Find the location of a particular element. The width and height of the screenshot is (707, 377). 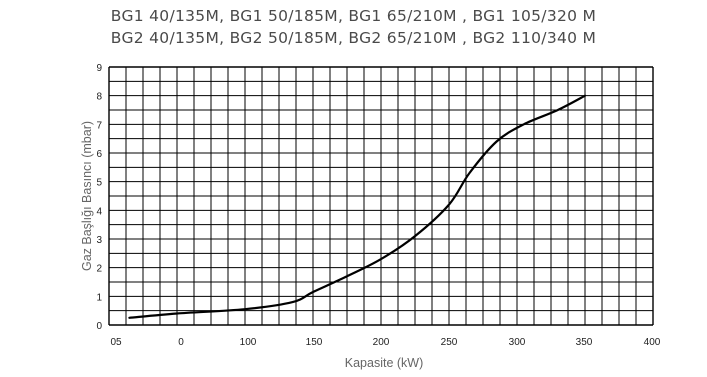

y-tick-label: 2 is located at coordinates (99, 269).